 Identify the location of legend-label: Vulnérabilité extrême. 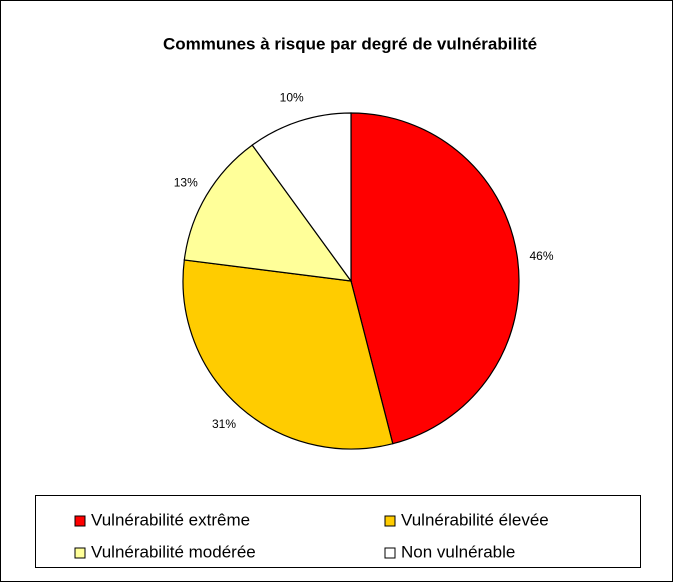
(170, 519).